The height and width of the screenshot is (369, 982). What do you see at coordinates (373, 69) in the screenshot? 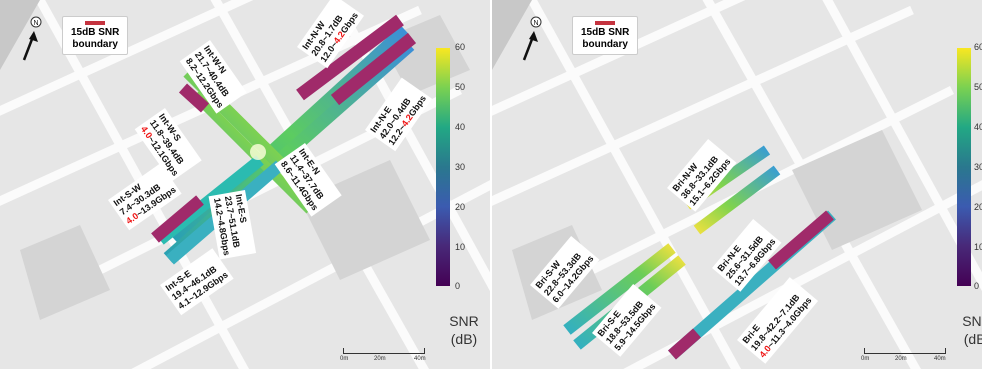
I see `beam-n-e-beyond` at bounding box center [373, 69].